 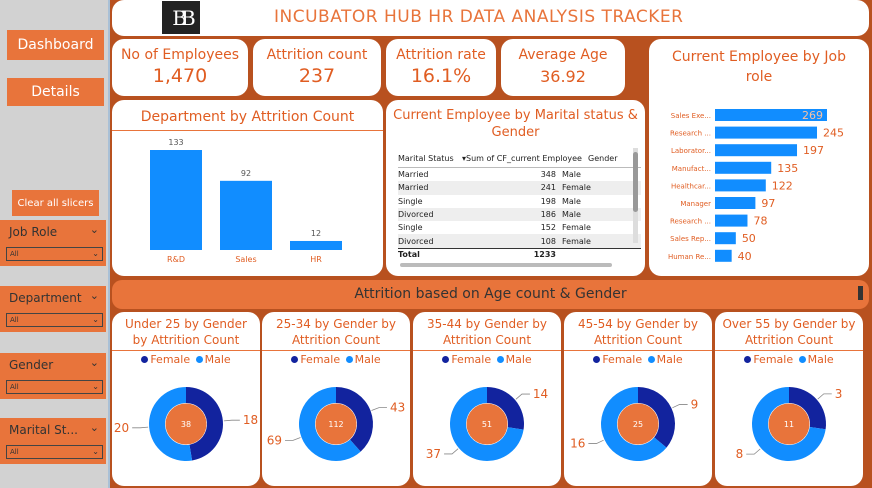 I want to click on data-label: 269, so click(x=812, y=115).